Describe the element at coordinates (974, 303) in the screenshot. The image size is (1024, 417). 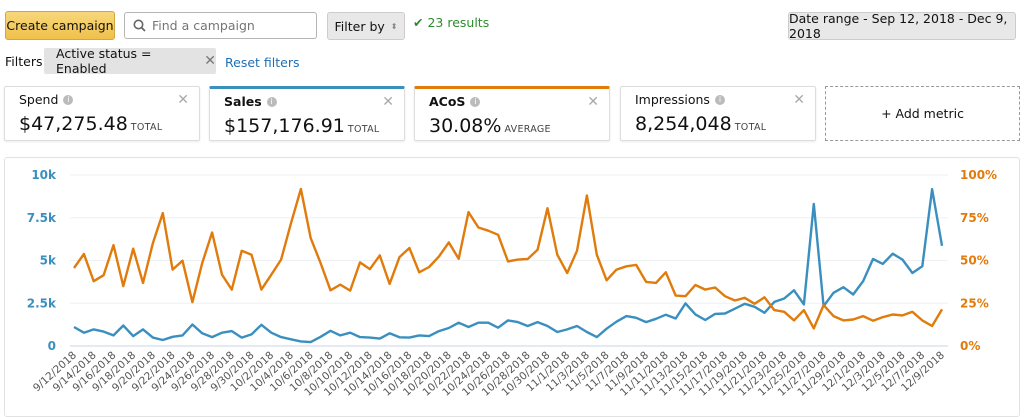
I see `right-axis-tick-label: 25%` at that location.